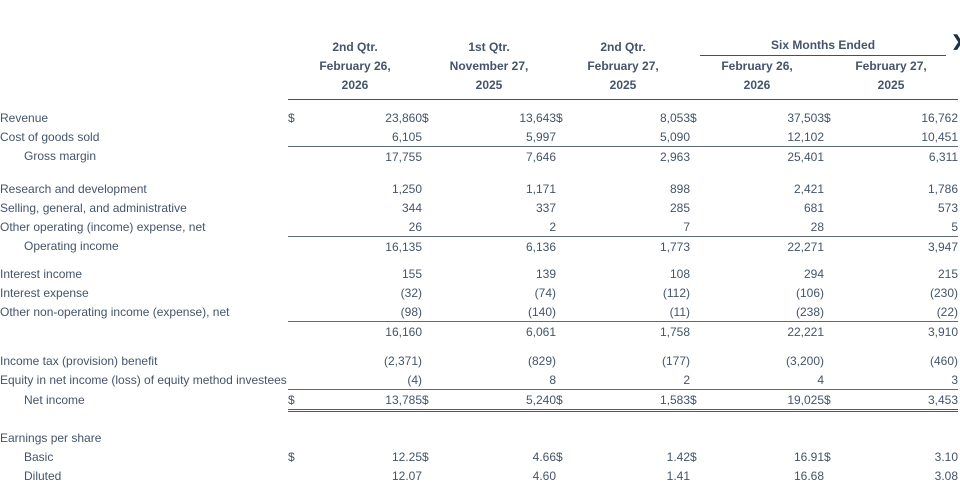 Image resolution: width=960 pixels, height=485 pixels. I want to click on table-row, so click(479, 172).